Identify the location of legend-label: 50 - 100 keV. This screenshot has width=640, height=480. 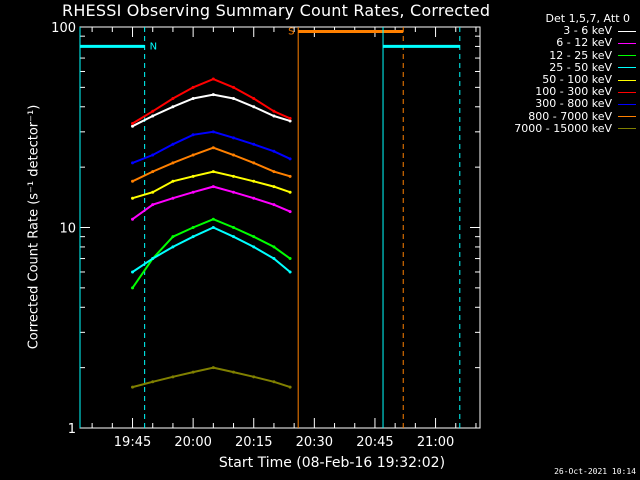
(577, 80).